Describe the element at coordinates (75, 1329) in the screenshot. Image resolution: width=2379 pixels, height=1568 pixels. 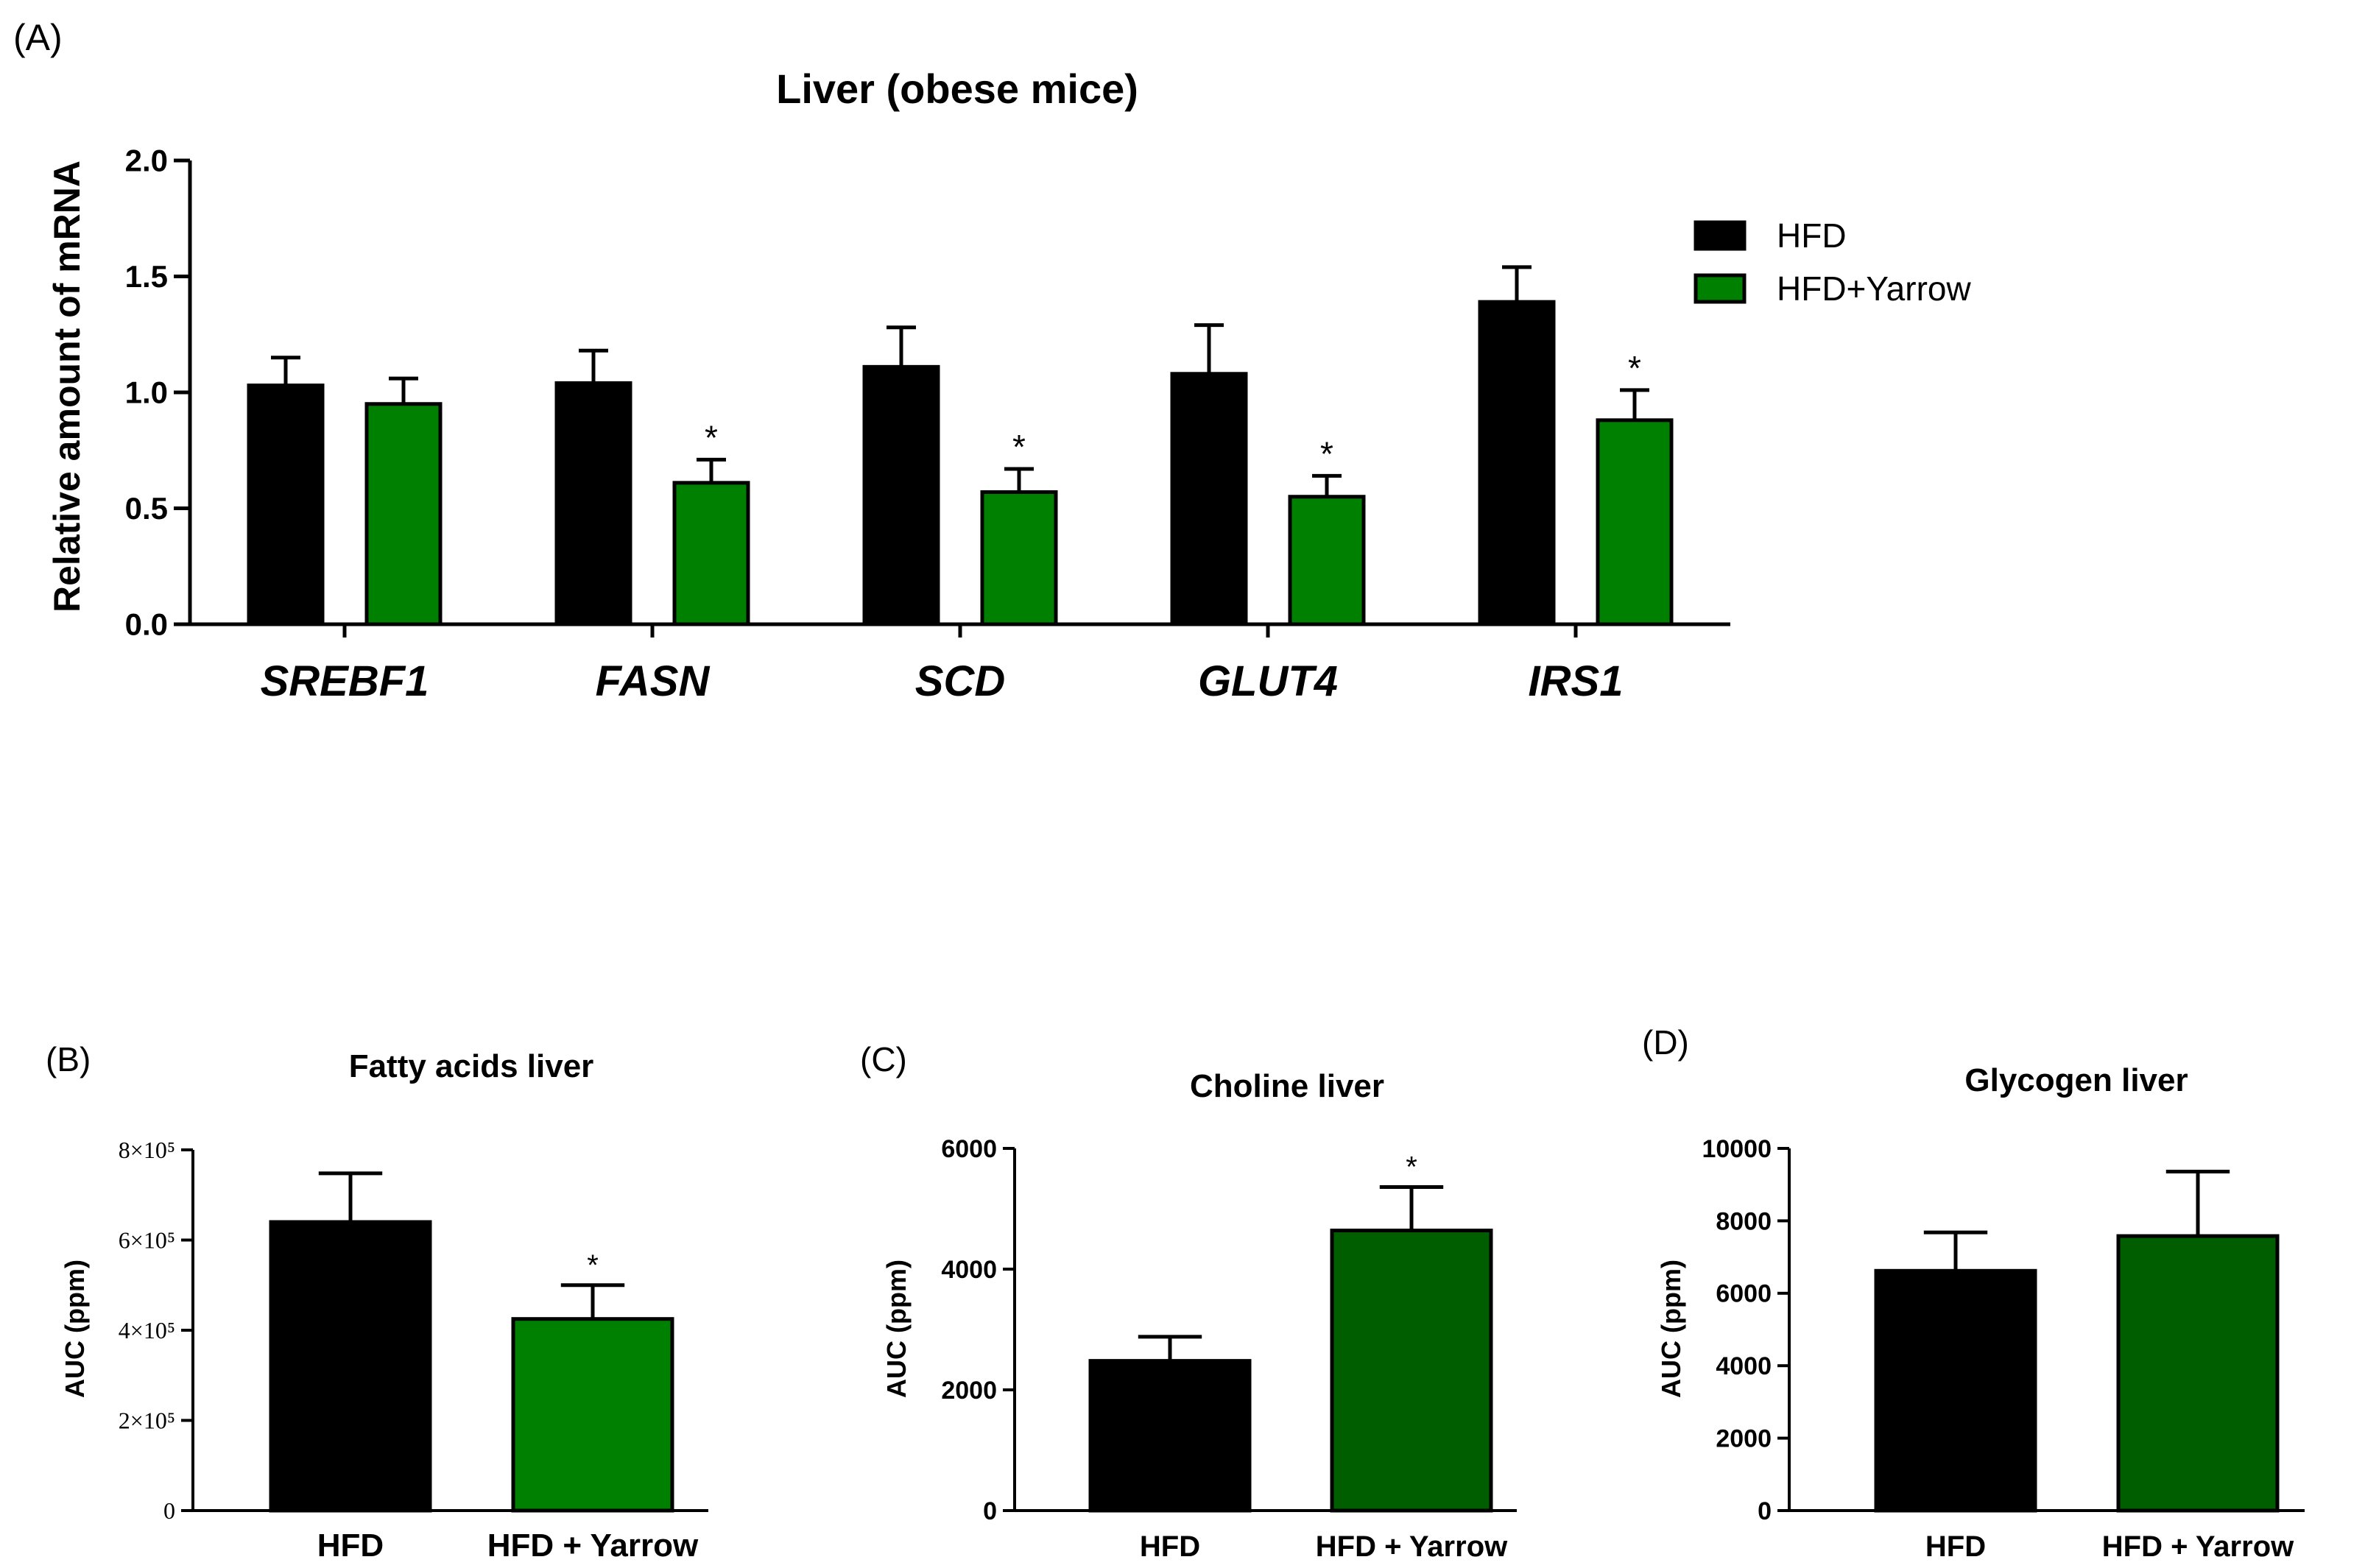
I see `chart-b-ylabel: AUC (ppm)` at that location.